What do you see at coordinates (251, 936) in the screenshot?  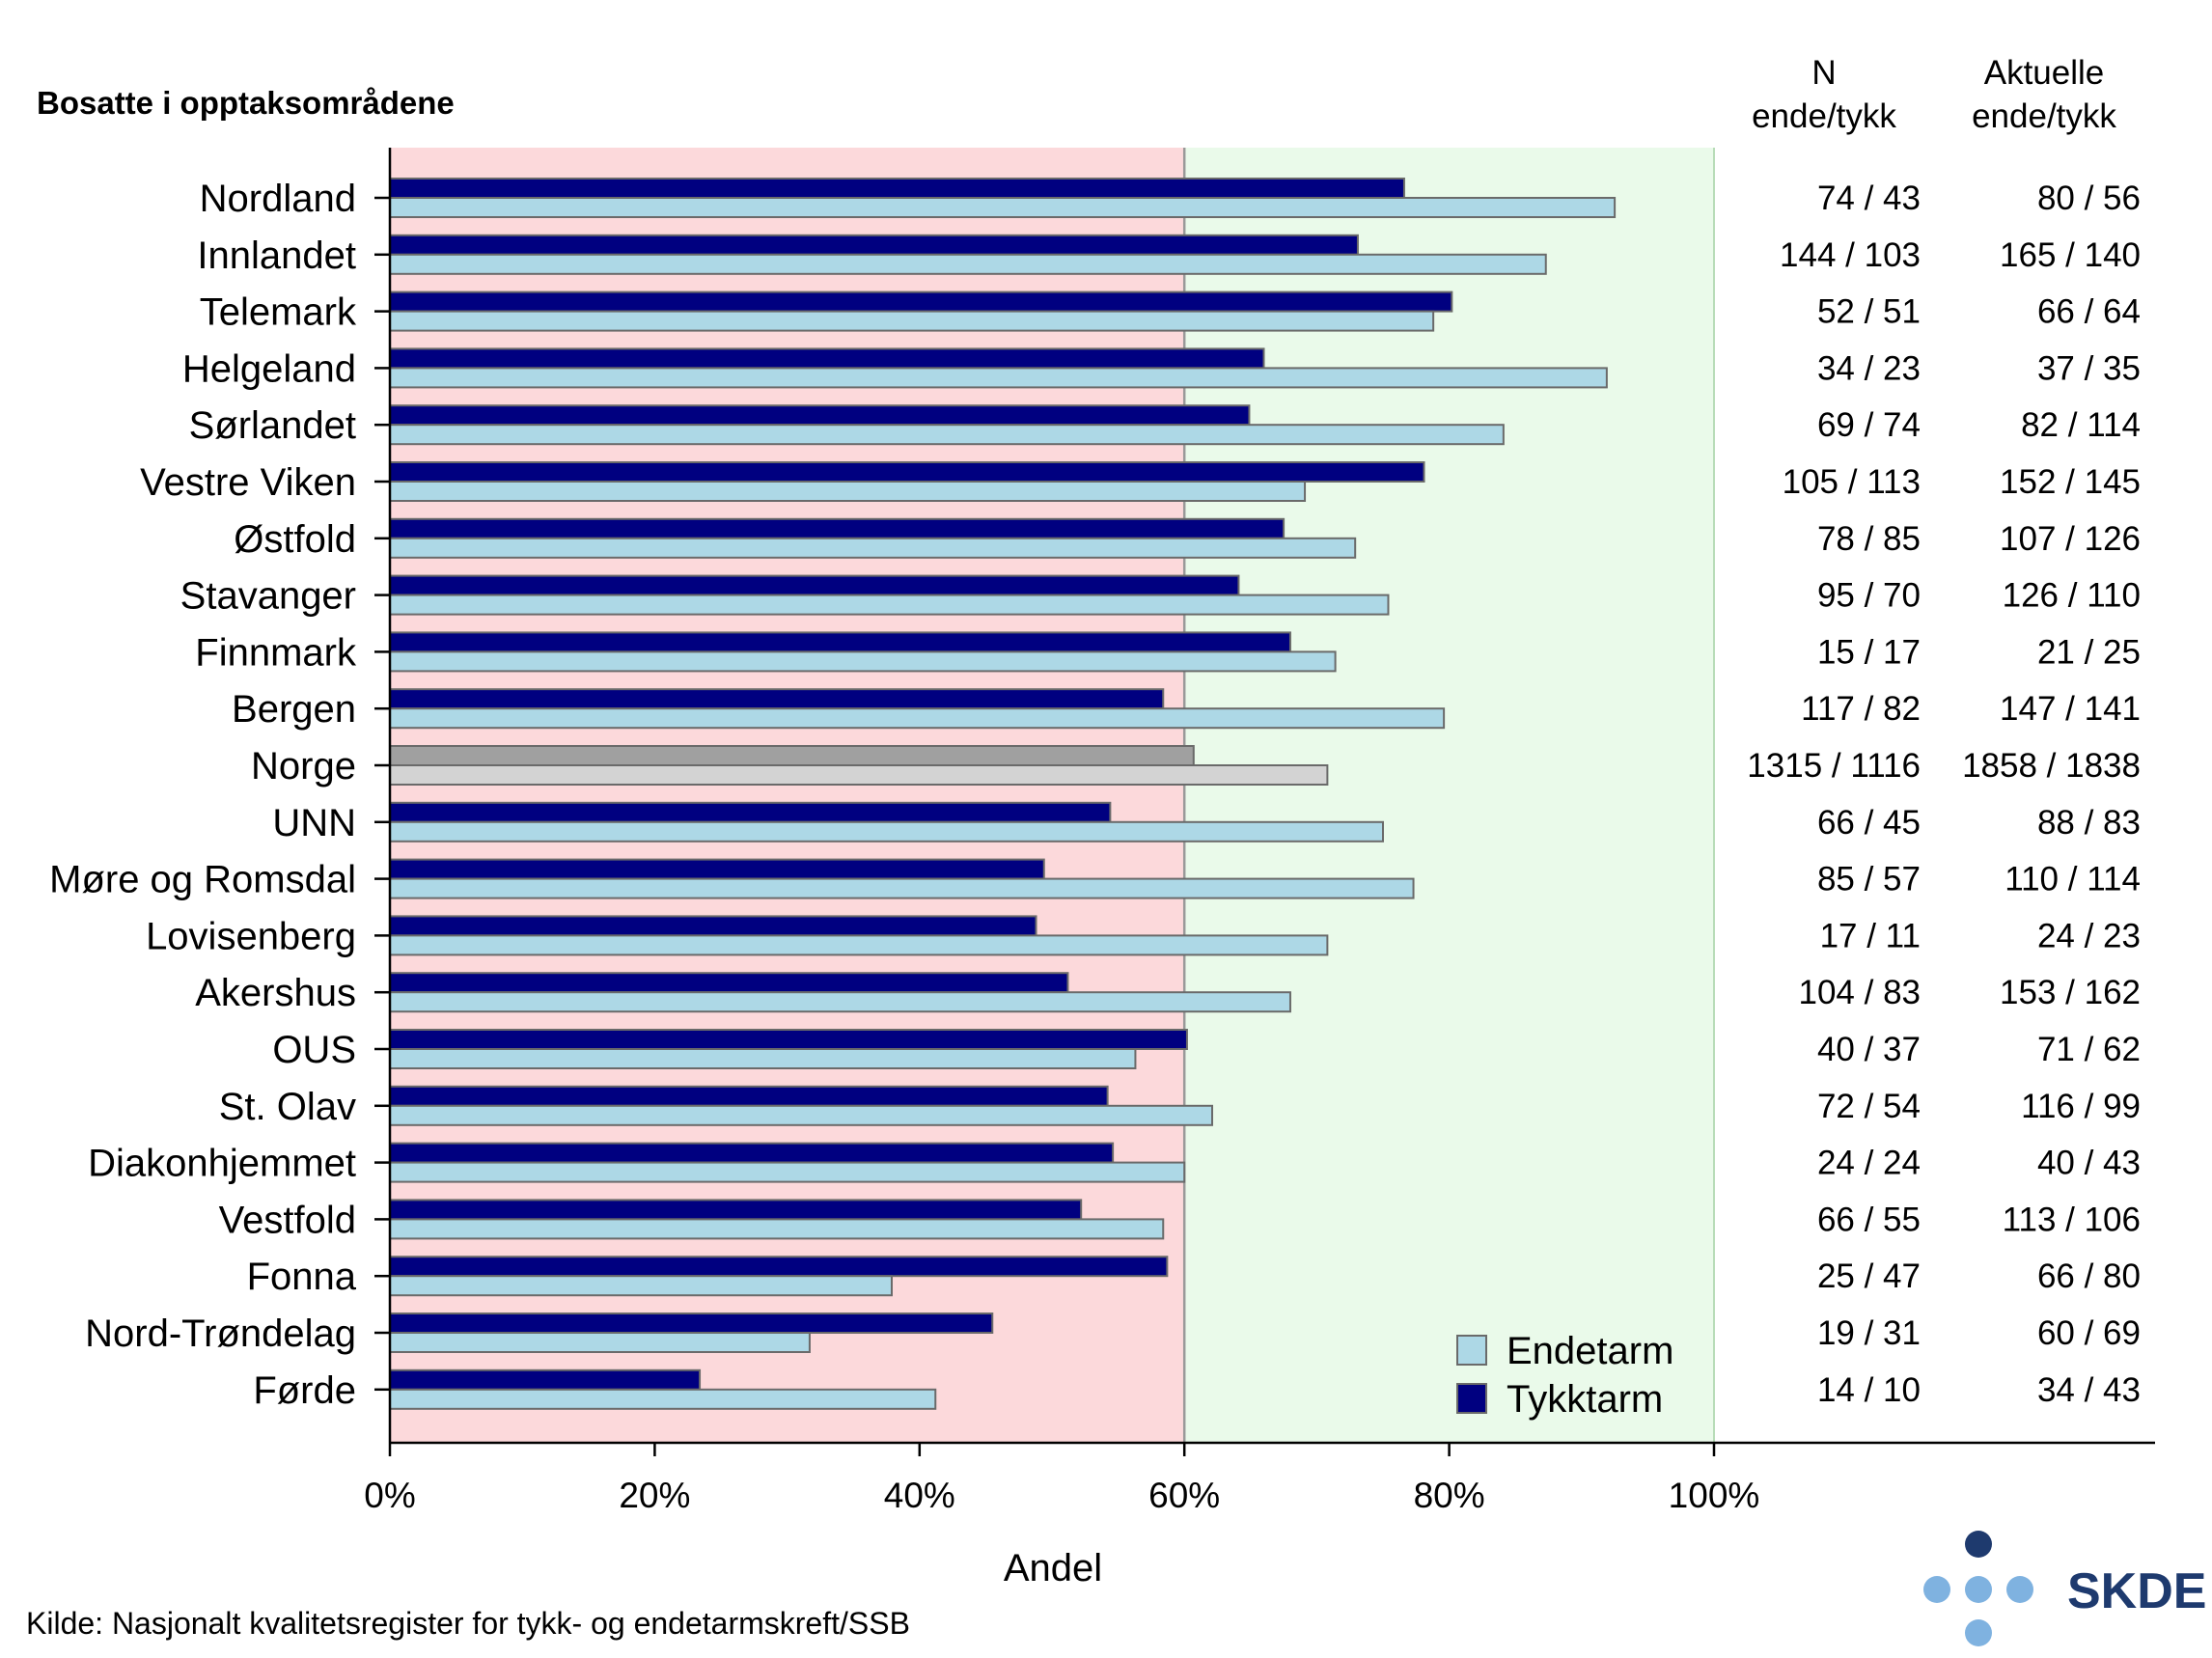 I see `category-label-13: Lovisenberg` at bounding box center [251, 936].